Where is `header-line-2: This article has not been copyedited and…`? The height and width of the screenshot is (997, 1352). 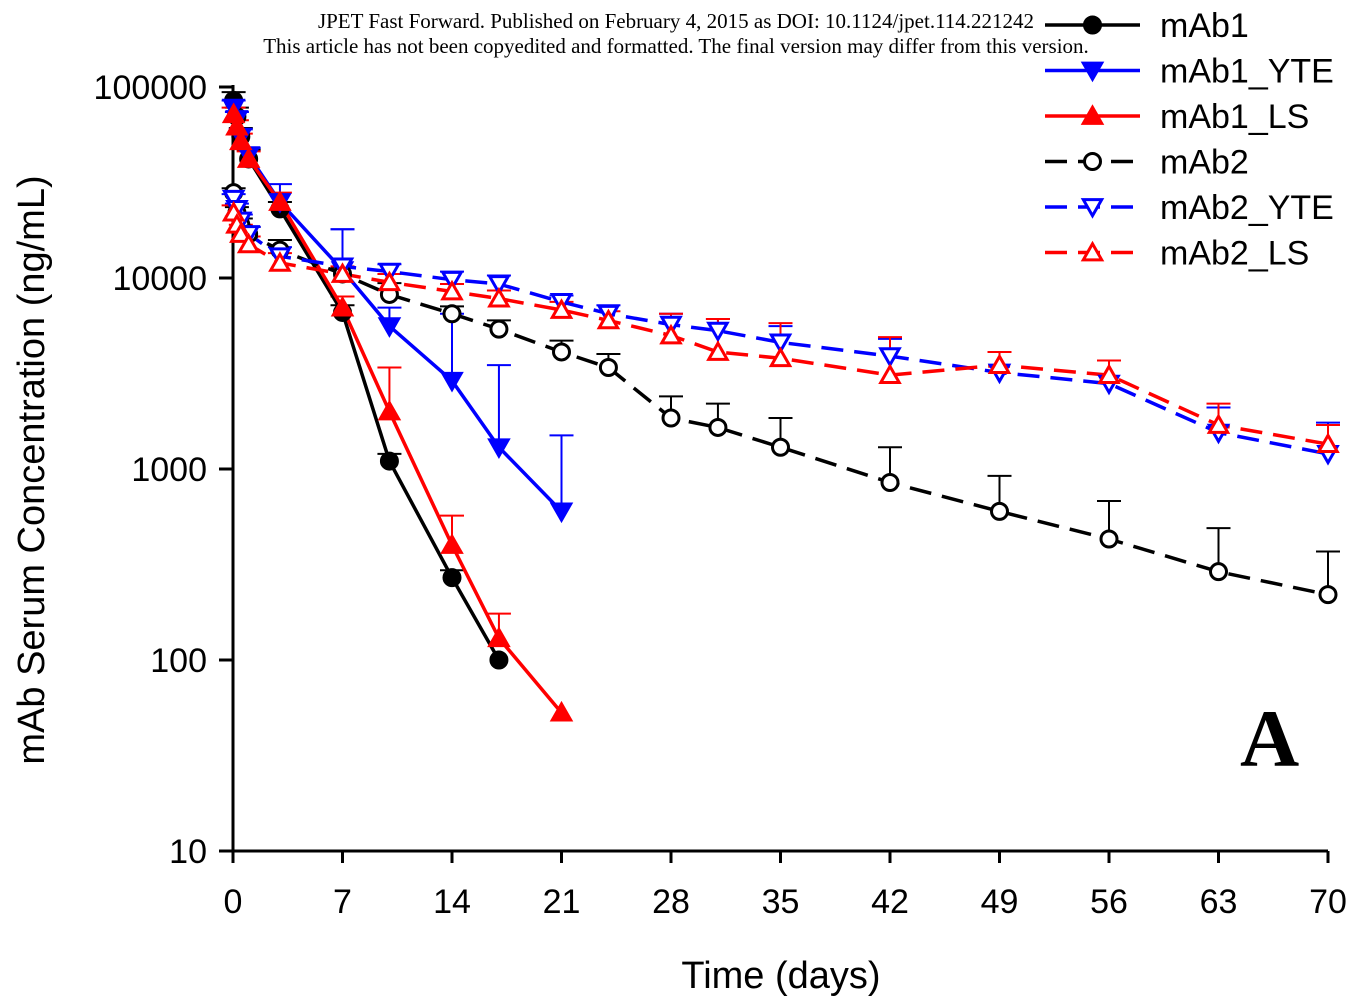
header-line-2: This article has not been copyedited and… is located at coordinates (676, 46).